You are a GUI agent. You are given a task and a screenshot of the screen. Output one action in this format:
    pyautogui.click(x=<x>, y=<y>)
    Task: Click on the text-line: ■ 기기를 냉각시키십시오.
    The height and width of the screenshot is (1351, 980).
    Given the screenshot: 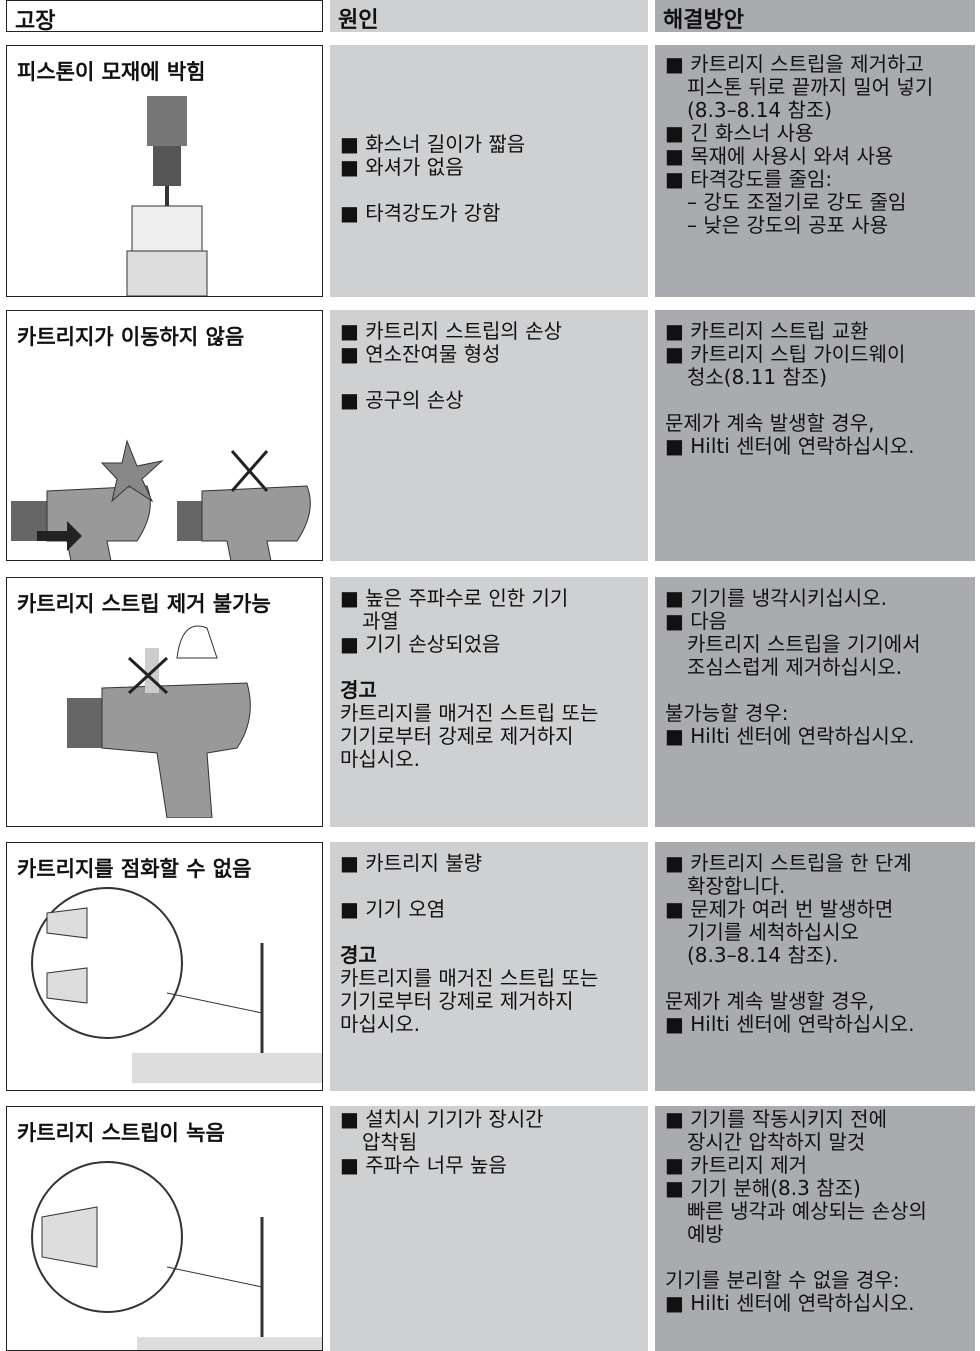 What is the action you would take?
    pyautogui.click(x=776, y=598)
    